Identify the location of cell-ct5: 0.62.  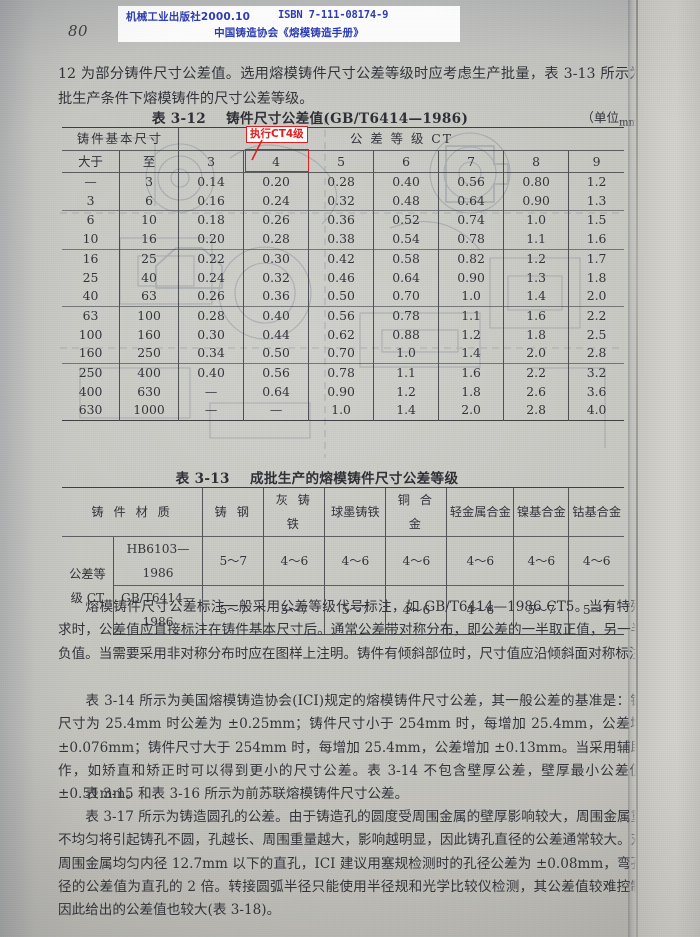
(341, 335).